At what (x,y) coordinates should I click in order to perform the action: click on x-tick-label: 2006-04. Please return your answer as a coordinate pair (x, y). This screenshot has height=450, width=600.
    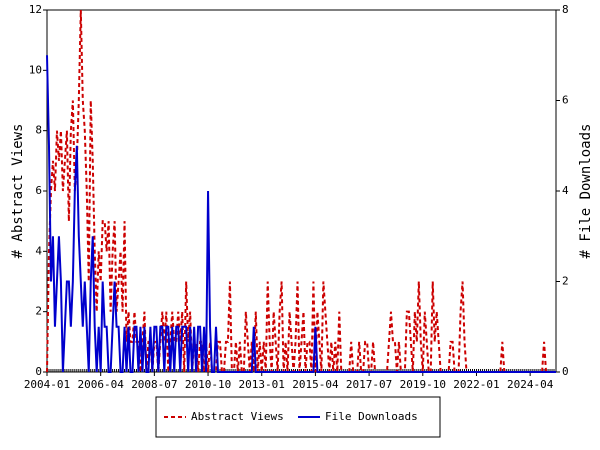
    Looking at the image, I should click on (101, 384).